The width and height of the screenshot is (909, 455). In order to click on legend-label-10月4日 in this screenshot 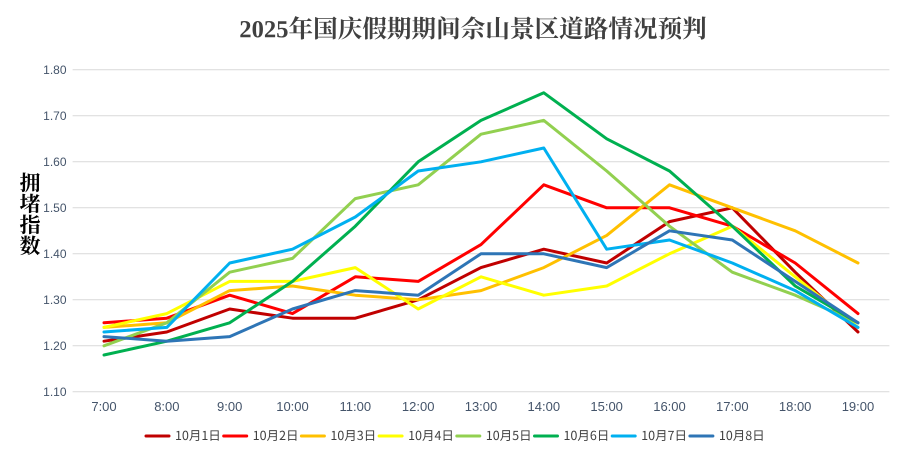, I will do `click(430, 436)`.